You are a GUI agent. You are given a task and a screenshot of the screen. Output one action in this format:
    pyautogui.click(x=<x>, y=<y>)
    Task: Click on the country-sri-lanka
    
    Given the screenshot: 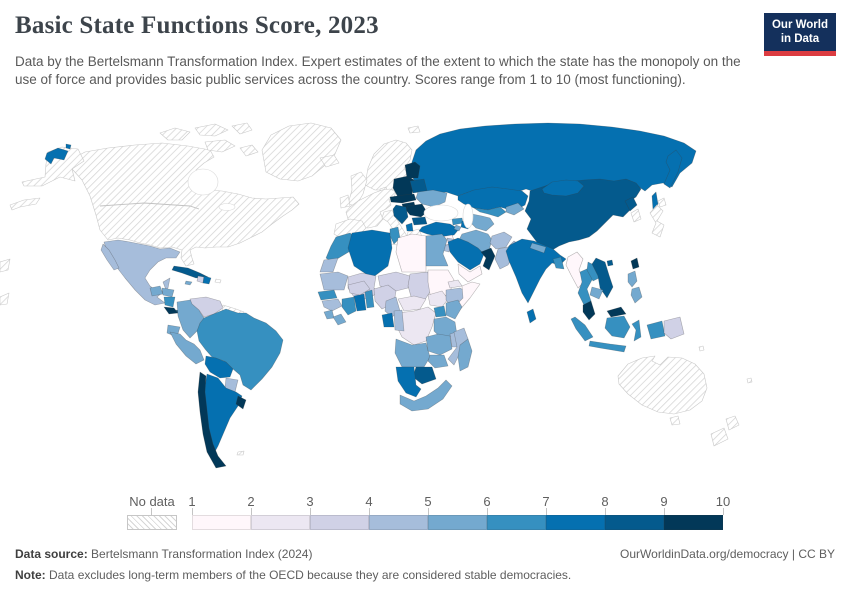 What is the action you would take?
    pyautogui.click(x=531, y=316)
    